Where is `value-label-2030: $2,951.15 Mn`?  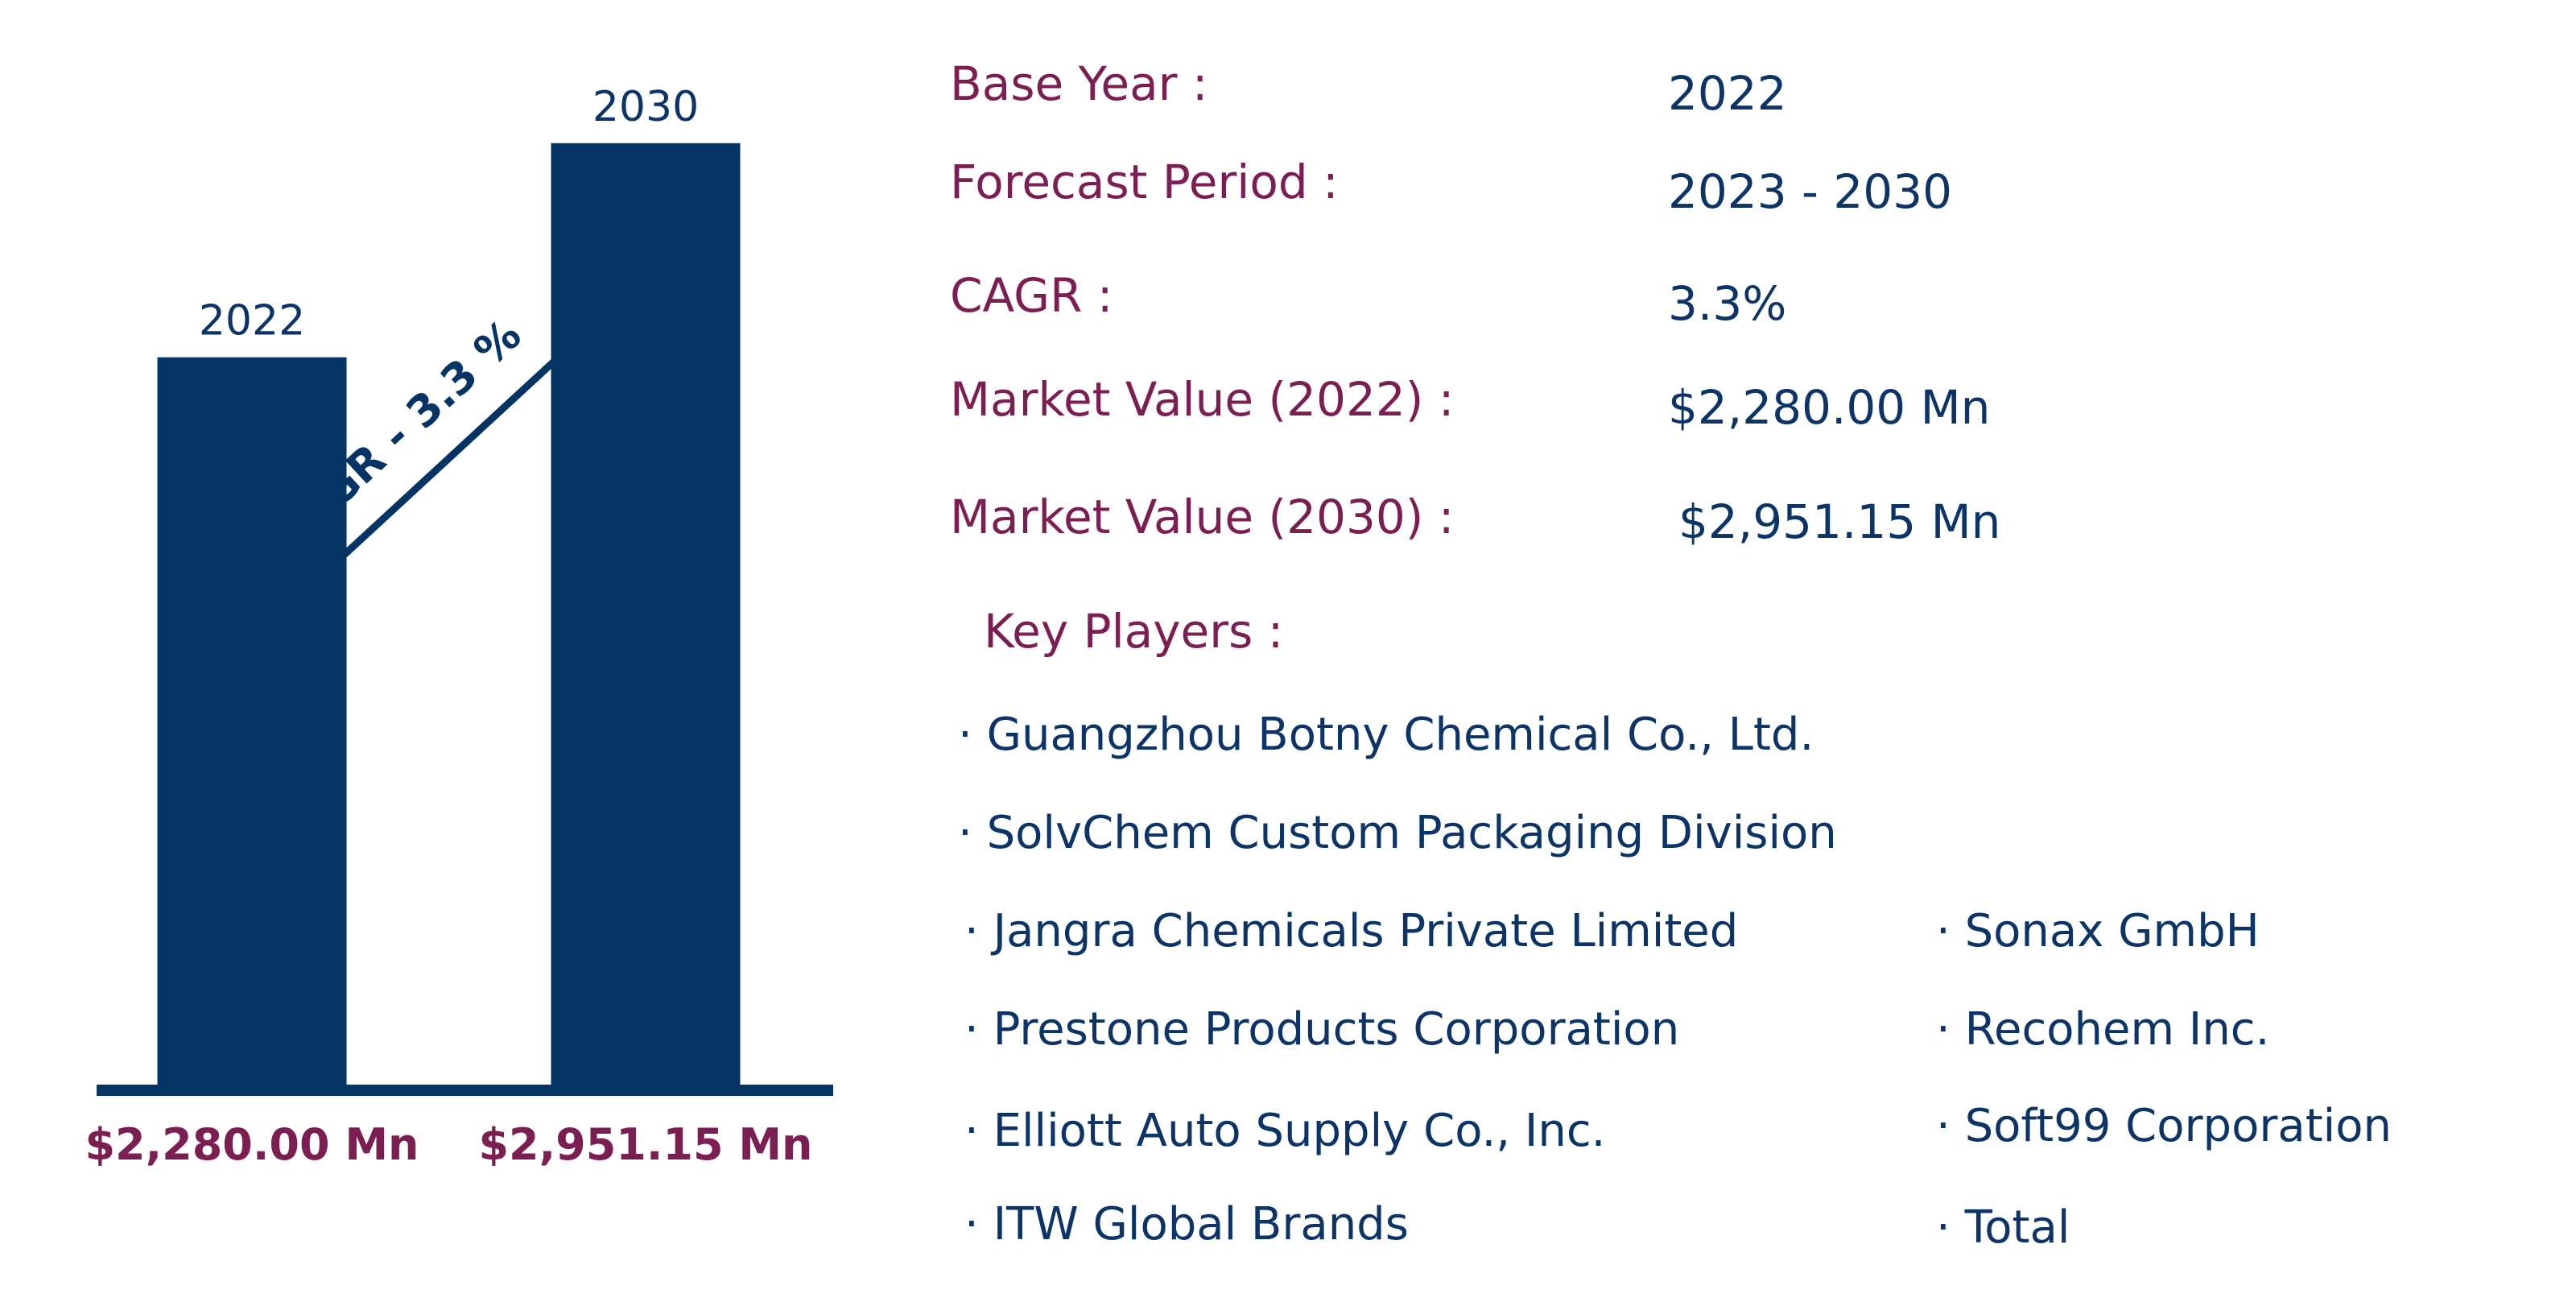 value-label-2030: $2,951.15 Mn is located at coordinates (645, 1144).